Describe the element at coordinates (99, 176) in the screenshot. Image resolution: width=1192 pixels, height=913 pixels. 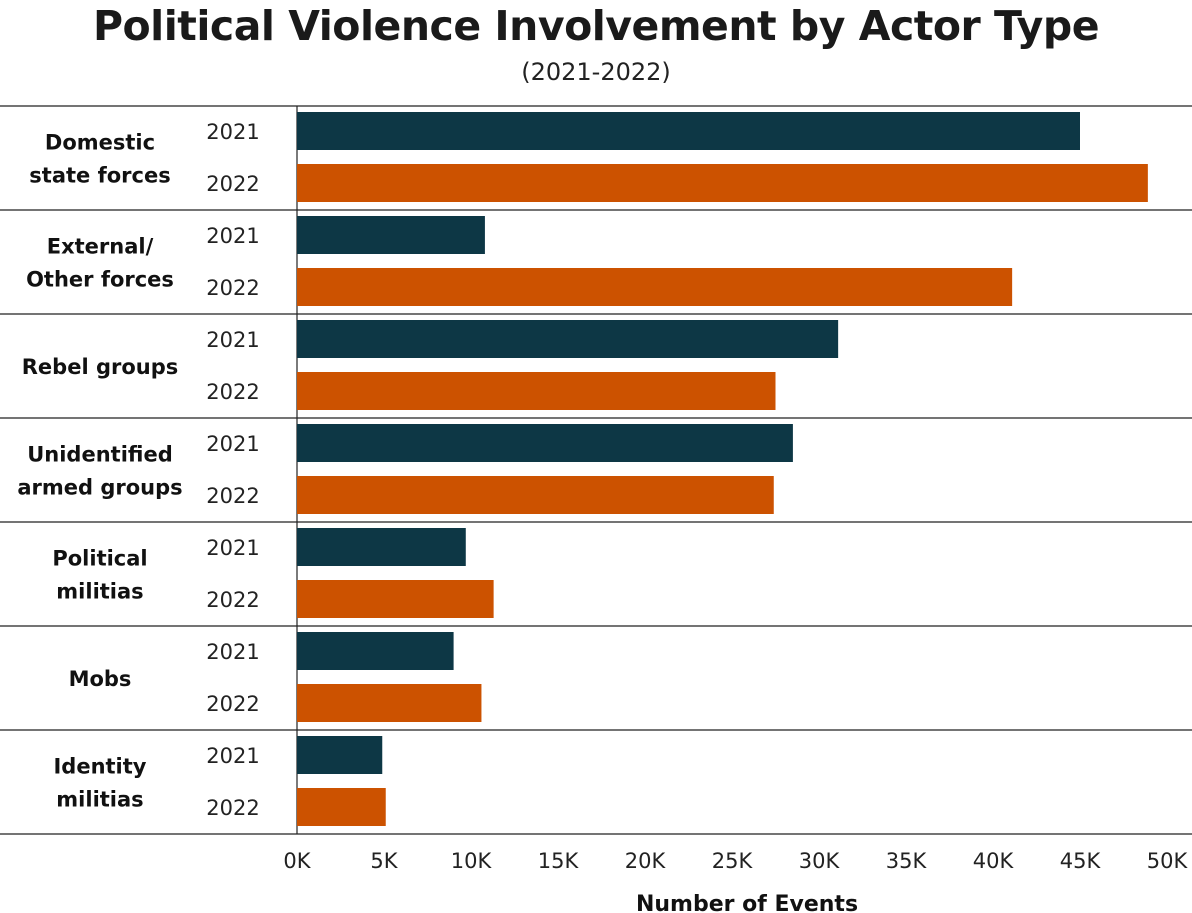
I see `category-label: state forces` at that location.